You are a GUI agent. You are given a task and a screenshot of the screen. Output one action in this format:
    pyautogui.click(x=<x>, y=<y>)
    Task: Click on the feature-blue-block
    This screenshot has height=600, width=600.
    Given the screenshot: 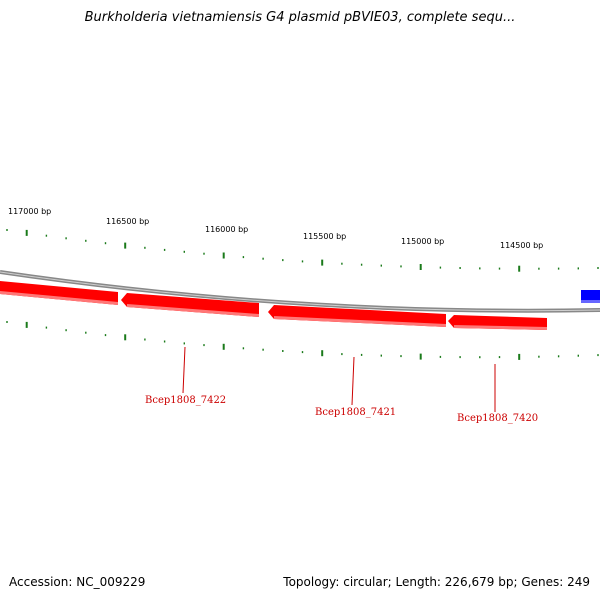 What is the action you would take?
    pyautogui.click(x=590, y=296)
    